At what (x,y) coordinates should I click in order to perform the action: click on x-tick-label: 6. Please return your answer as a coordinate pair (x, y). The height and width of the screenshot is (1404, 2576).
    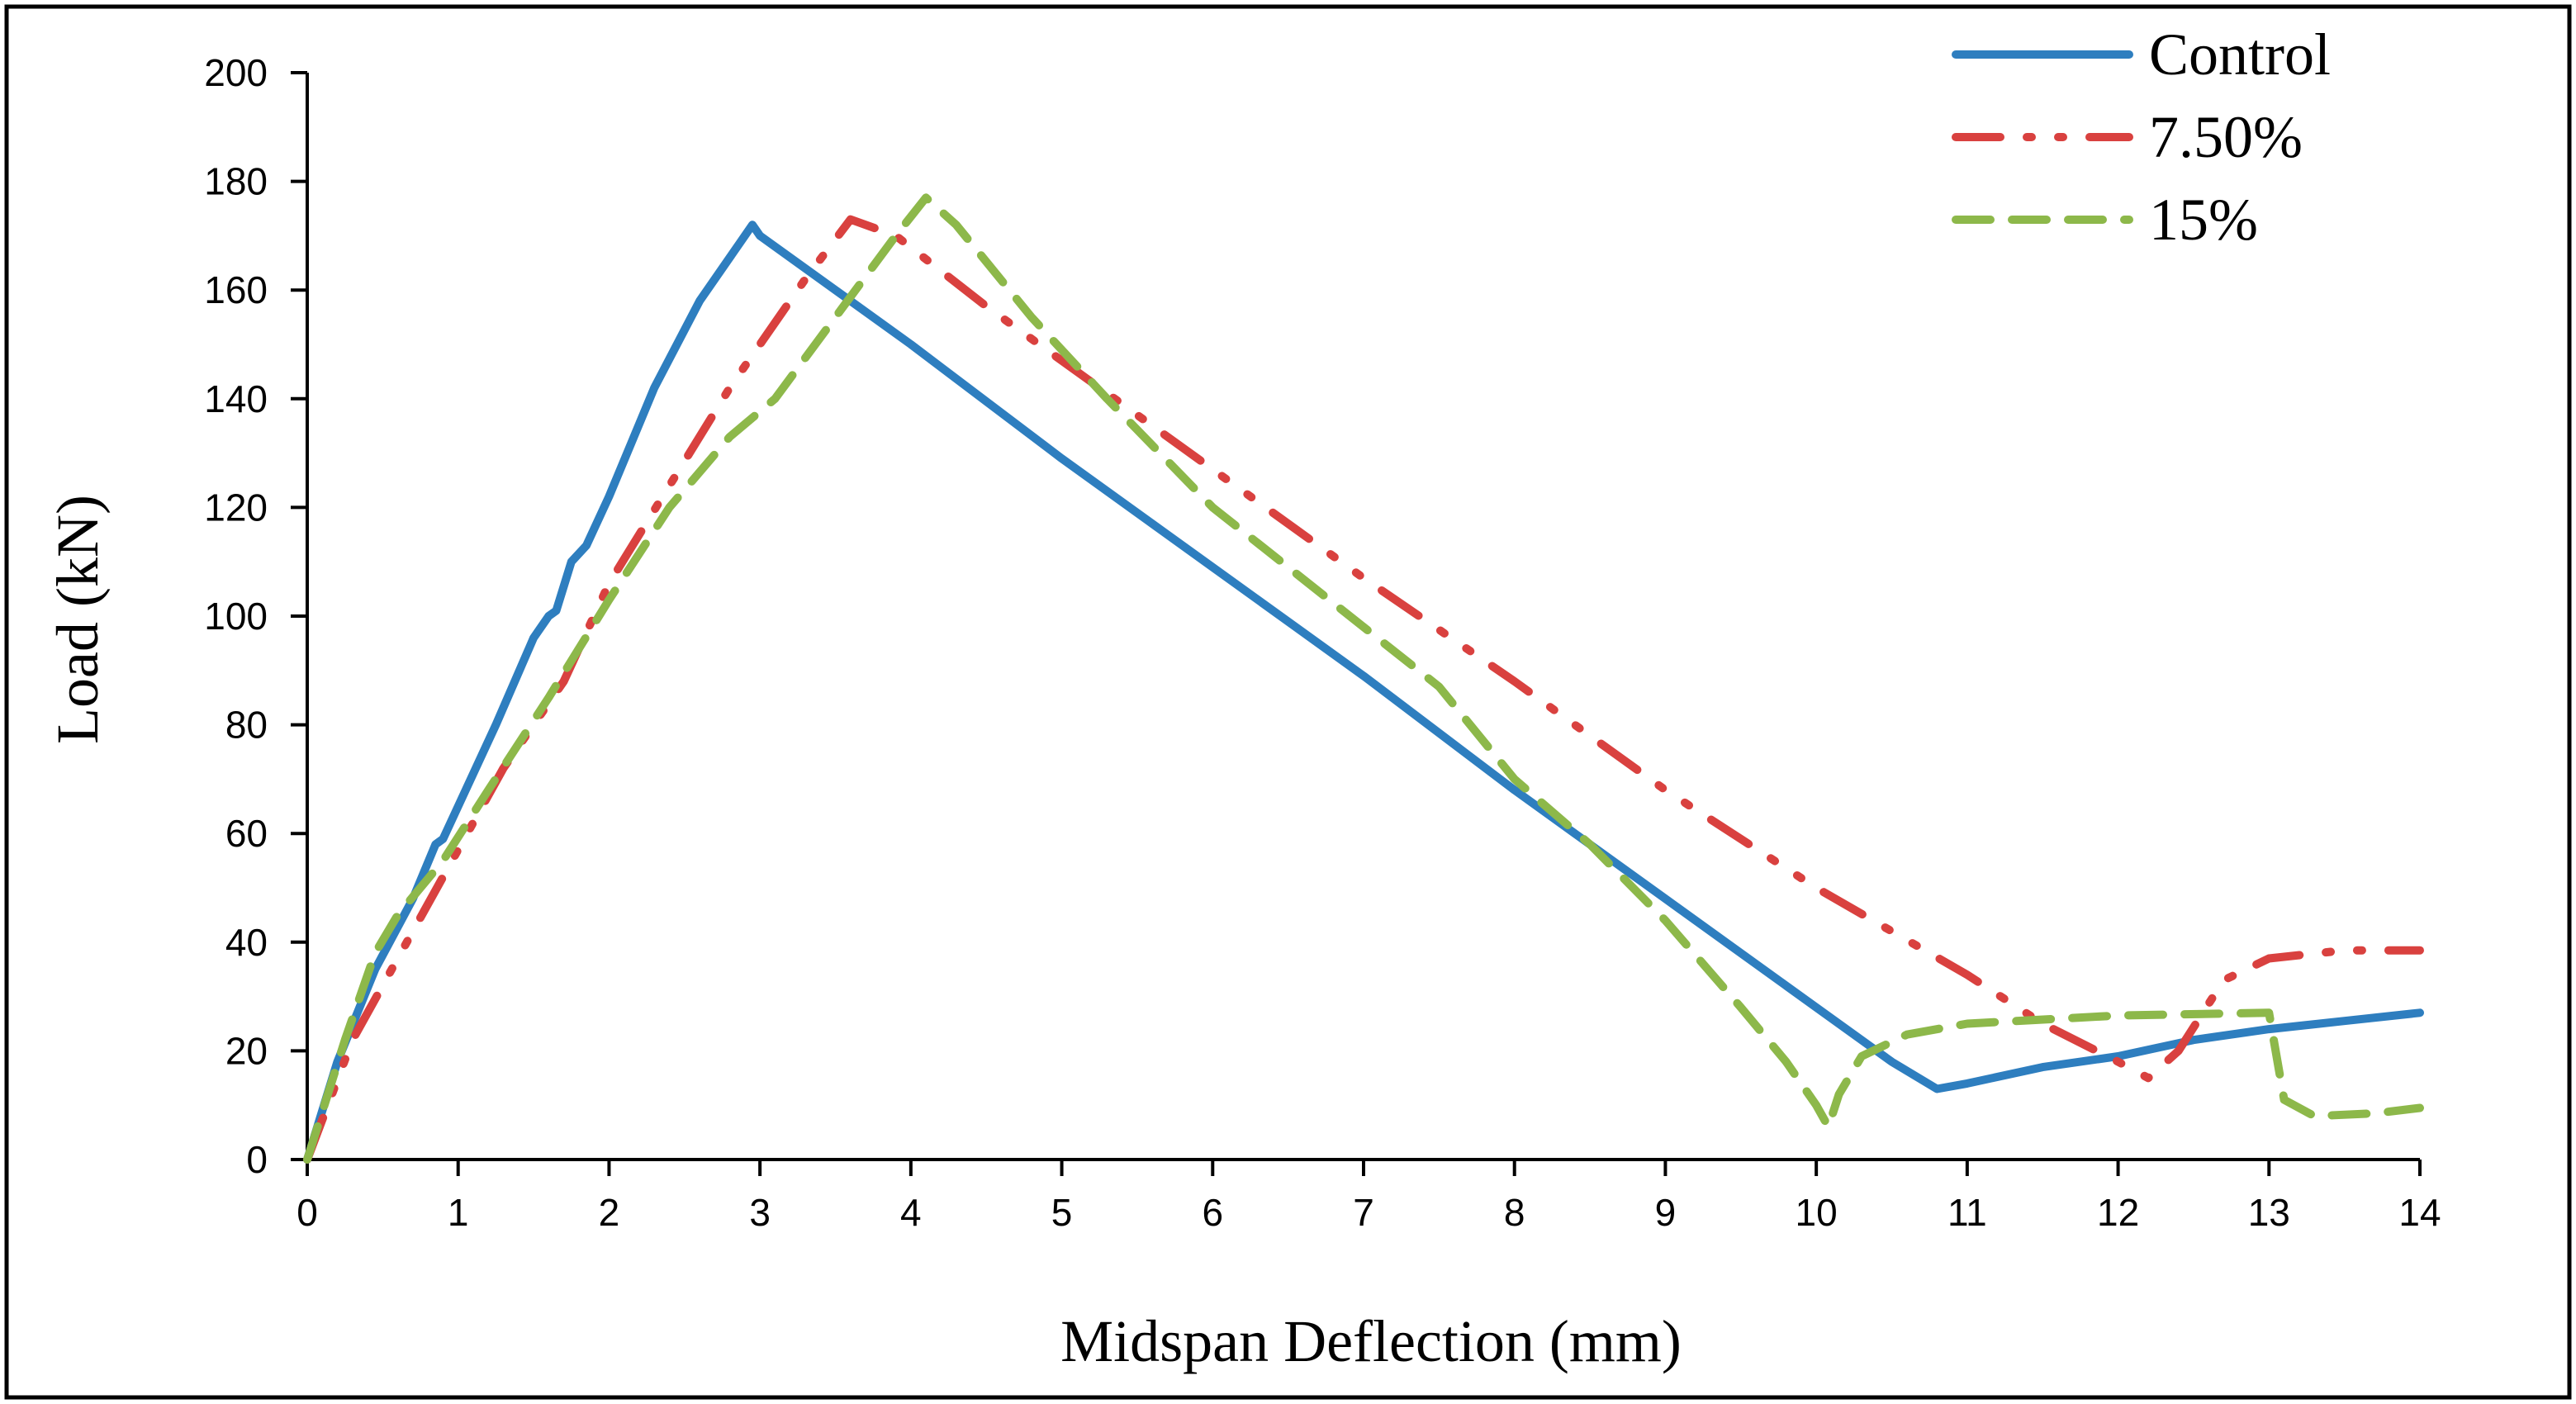
    Looking at the image, I should click on (1212, 1212).